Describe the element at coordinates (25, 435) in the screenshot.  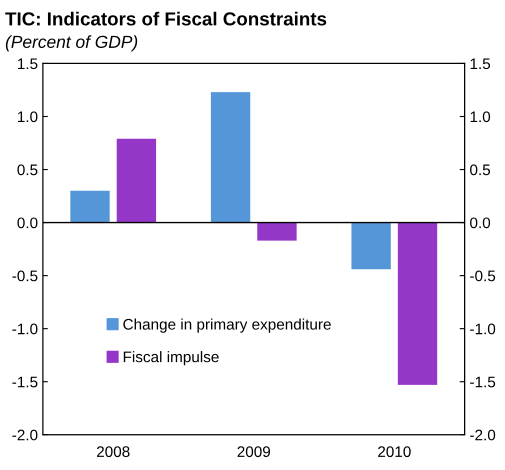
I see `y-tick-label: -2.0` at that location.